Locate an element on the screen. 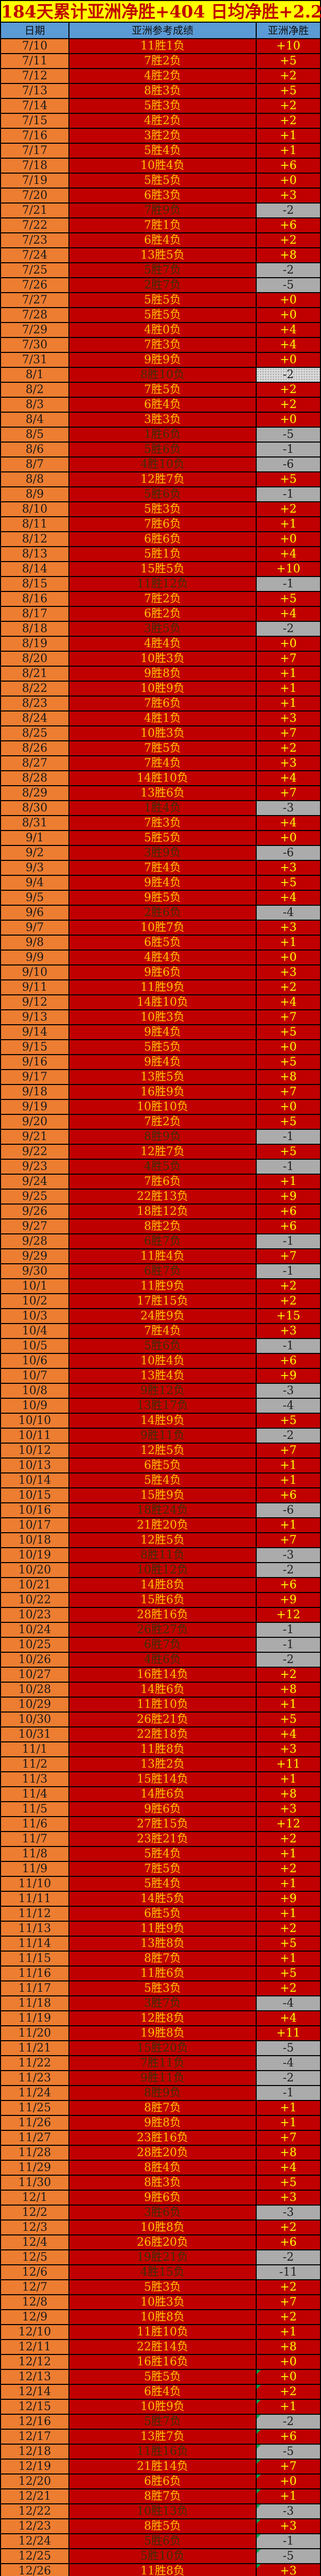 The width and height of the screenshot is (321, 2576). record-cell: 10胜3负 is located at coordinates (162, 2302).